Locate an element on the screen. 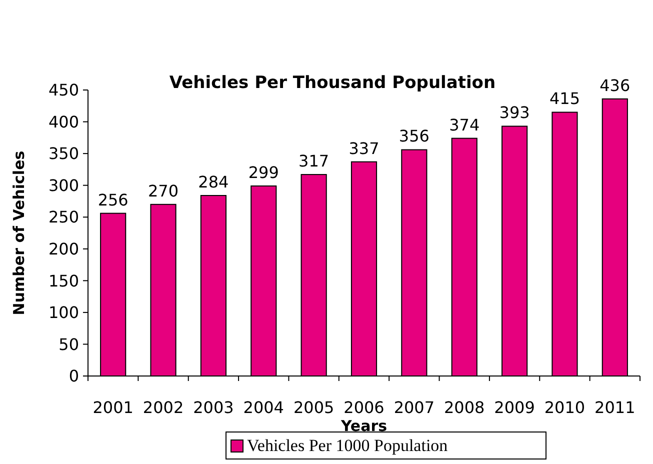 The height and width of the screenshot is (464, 653). data-label: 337 is located at coordinates (364, 148).